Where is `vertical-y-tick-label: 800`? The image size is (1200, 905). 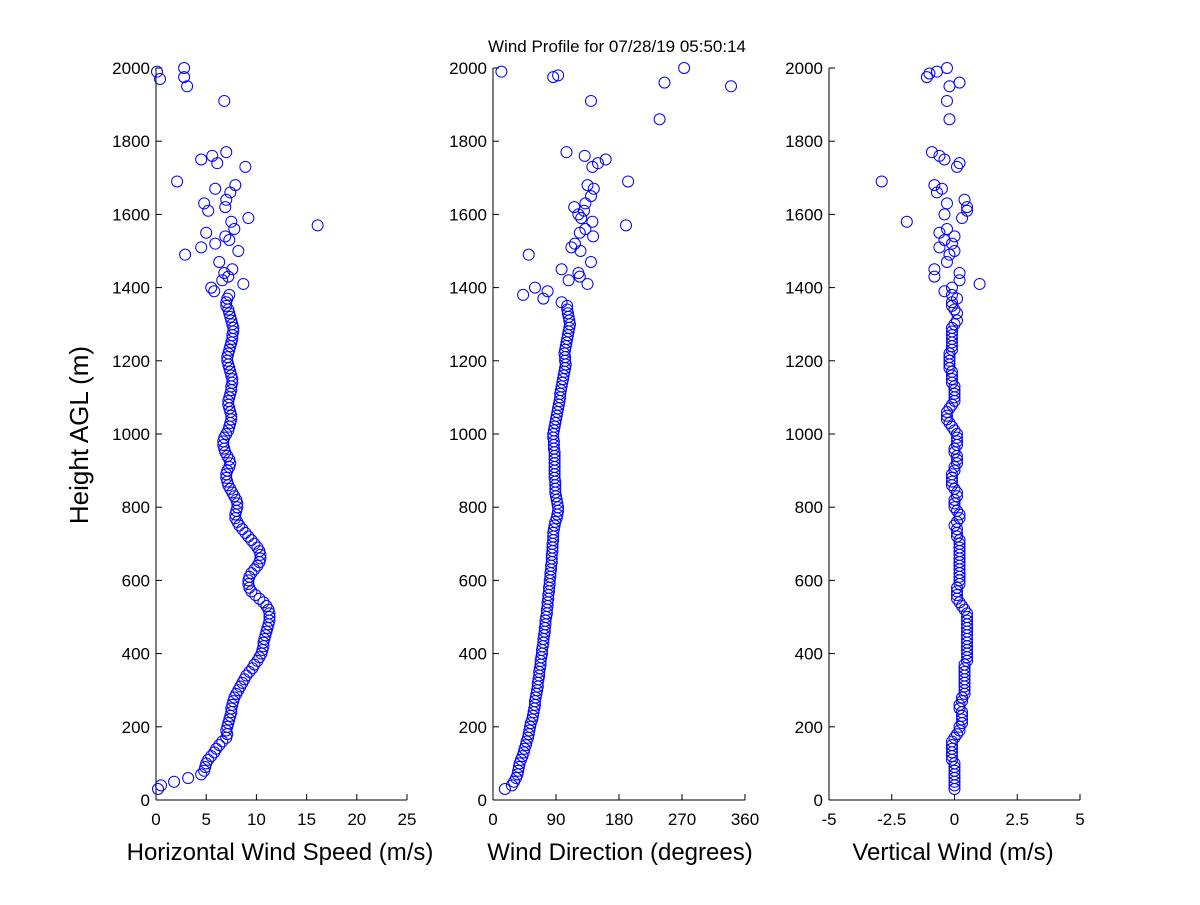
vertical-y-tick-label: 800 is located at coordinates (809, 507).